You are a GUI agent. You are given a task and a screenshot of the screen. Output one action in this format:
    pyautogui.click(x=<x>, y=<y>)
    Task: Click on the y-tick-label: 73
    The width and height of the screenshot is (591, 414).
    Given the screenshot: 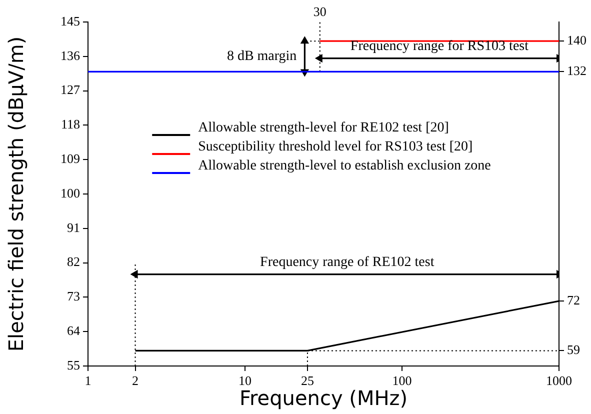 What is the action you would take?
    pyautogui.click(x=73, y=296)
    